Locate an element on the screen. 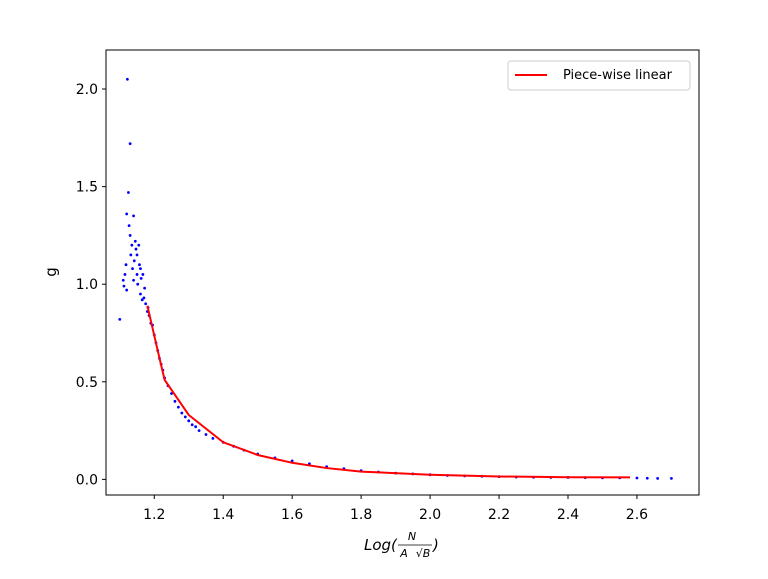 This screenshot has width=768, height=579. x-tick-label: 1.6 is located at coordinates (292, 515).